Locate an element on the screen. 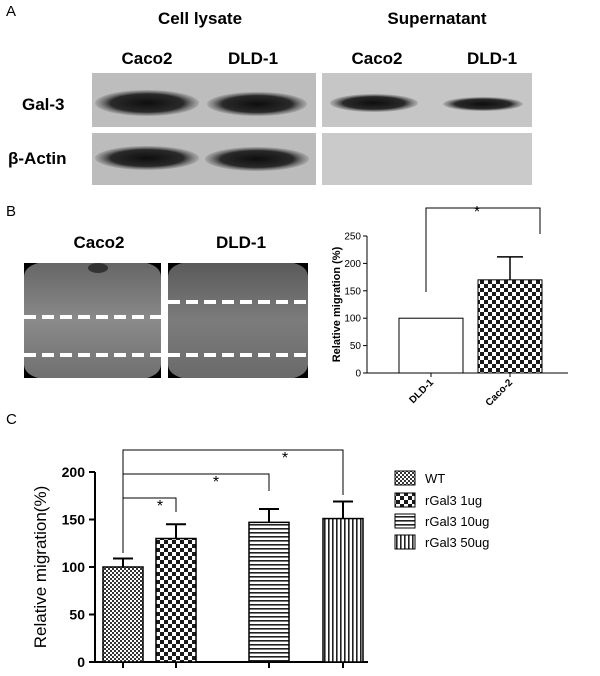 The width and height of the screenshot is (600, 676). y-axis-label-c: Relative migration(%) is located at coordinates (40, 567).